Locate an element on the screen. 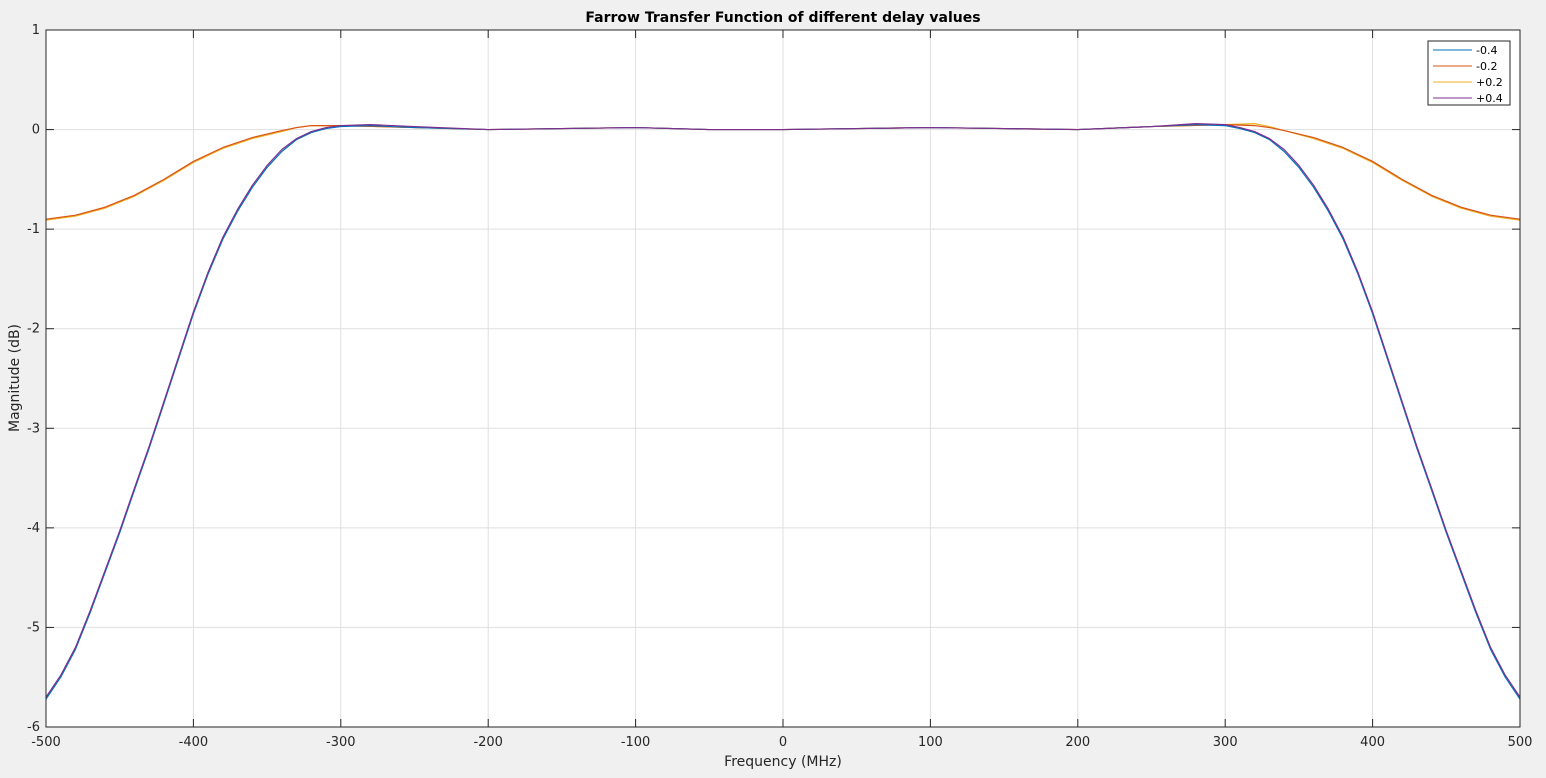 The height and width of the screenshot is (778, 1546). x-tick-label: 200 is located at coordinates (1077, 742).